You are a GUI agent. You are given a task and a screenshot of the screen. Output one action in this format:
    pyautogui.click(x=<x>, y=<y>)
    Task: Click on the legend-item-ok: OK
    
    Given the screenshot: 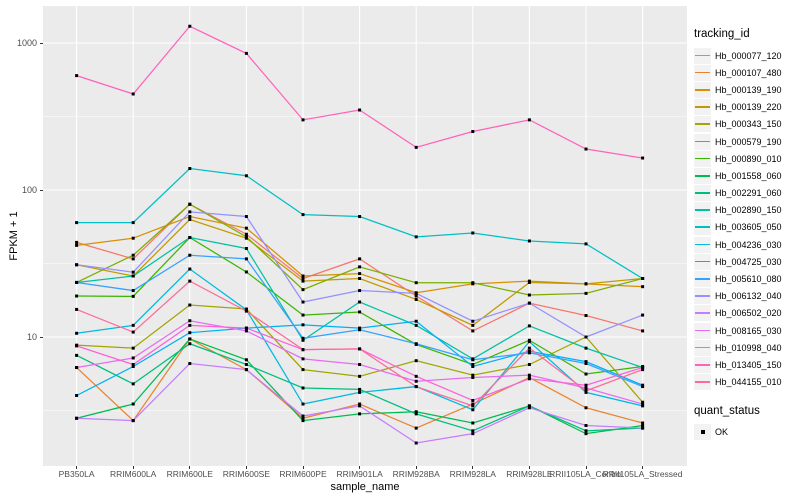 What is the action you would take?
    pyautogui.click(x=746, y=432)
    